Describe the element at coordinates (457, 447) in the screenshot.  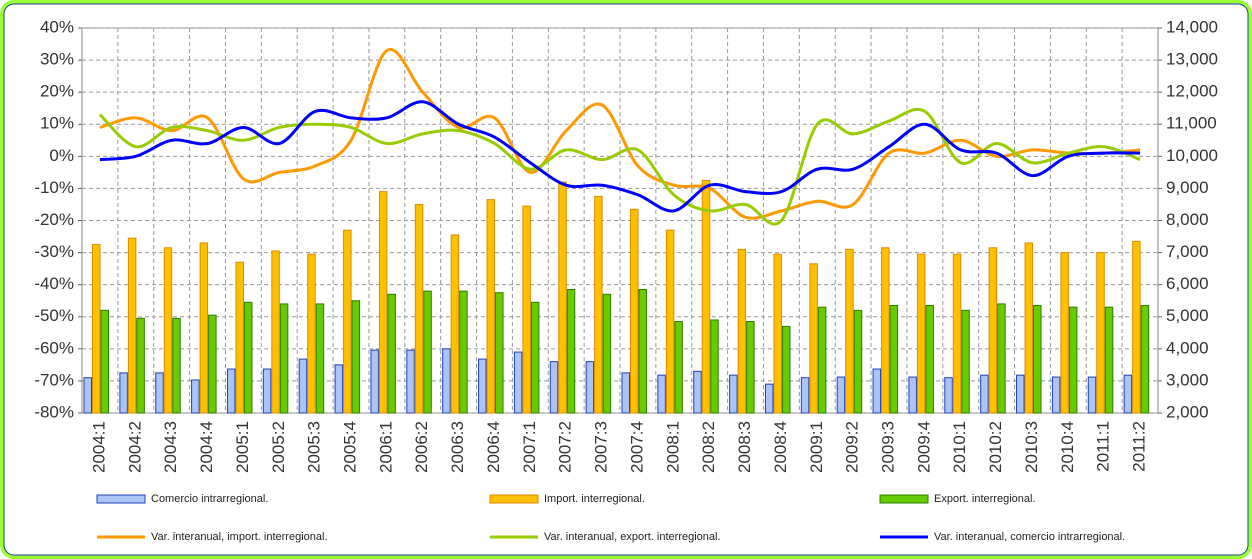
I see `x-tick-label: 2006:3` at that location.